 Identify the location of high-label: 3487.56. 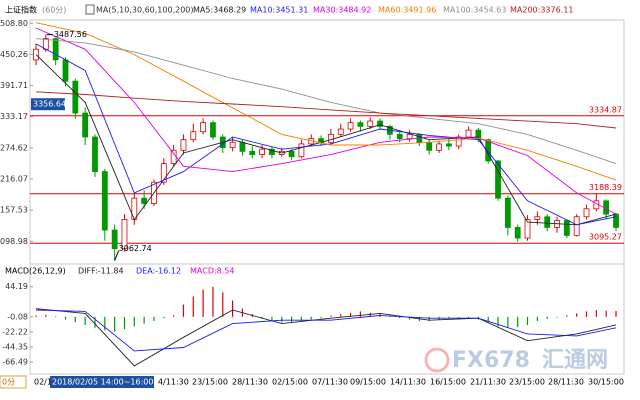
(70, 34).